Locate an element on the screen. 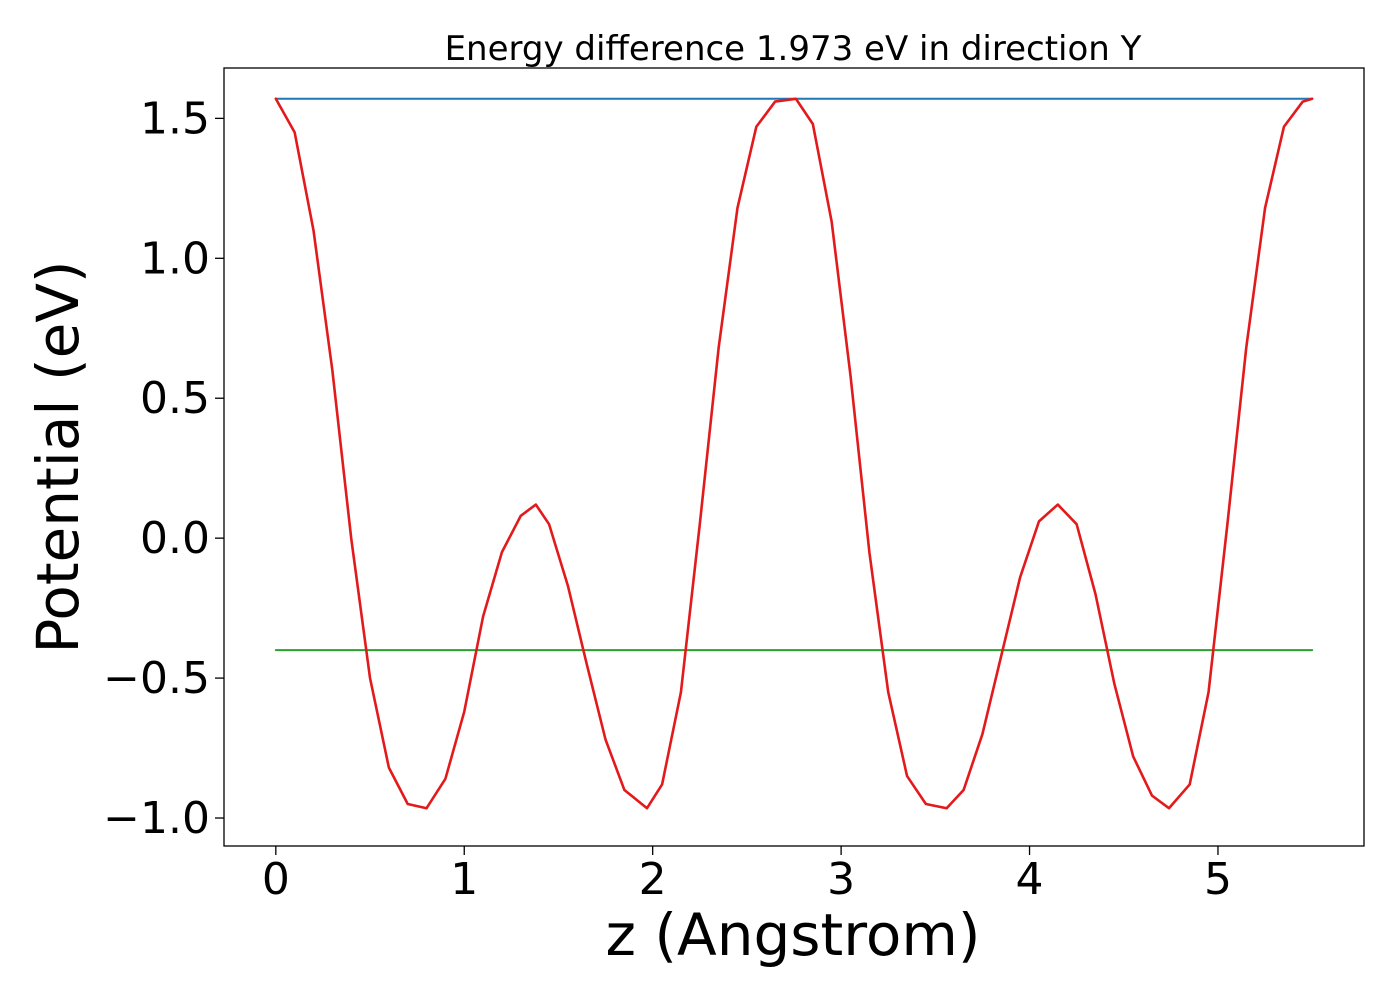 This screenshot has width=1400, height=1000. y-tick-label: 0.5 is located at coordinates (175, 398).